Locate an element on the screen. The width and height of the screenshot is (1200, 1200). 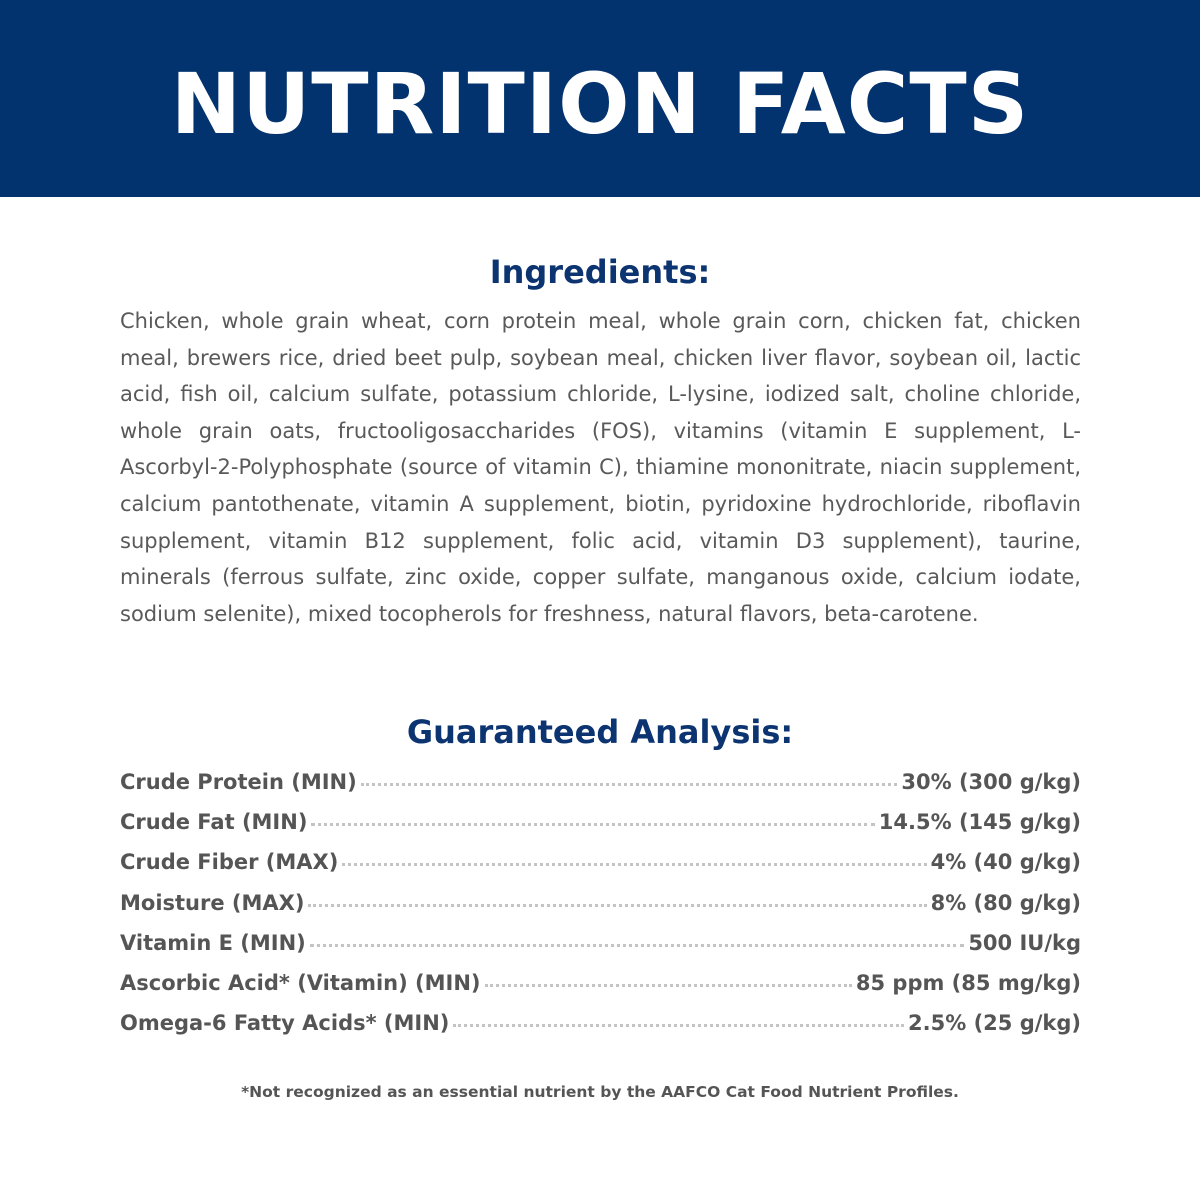
row-value: 4% (40 g/kg) is located at coordinates (1005, 862).